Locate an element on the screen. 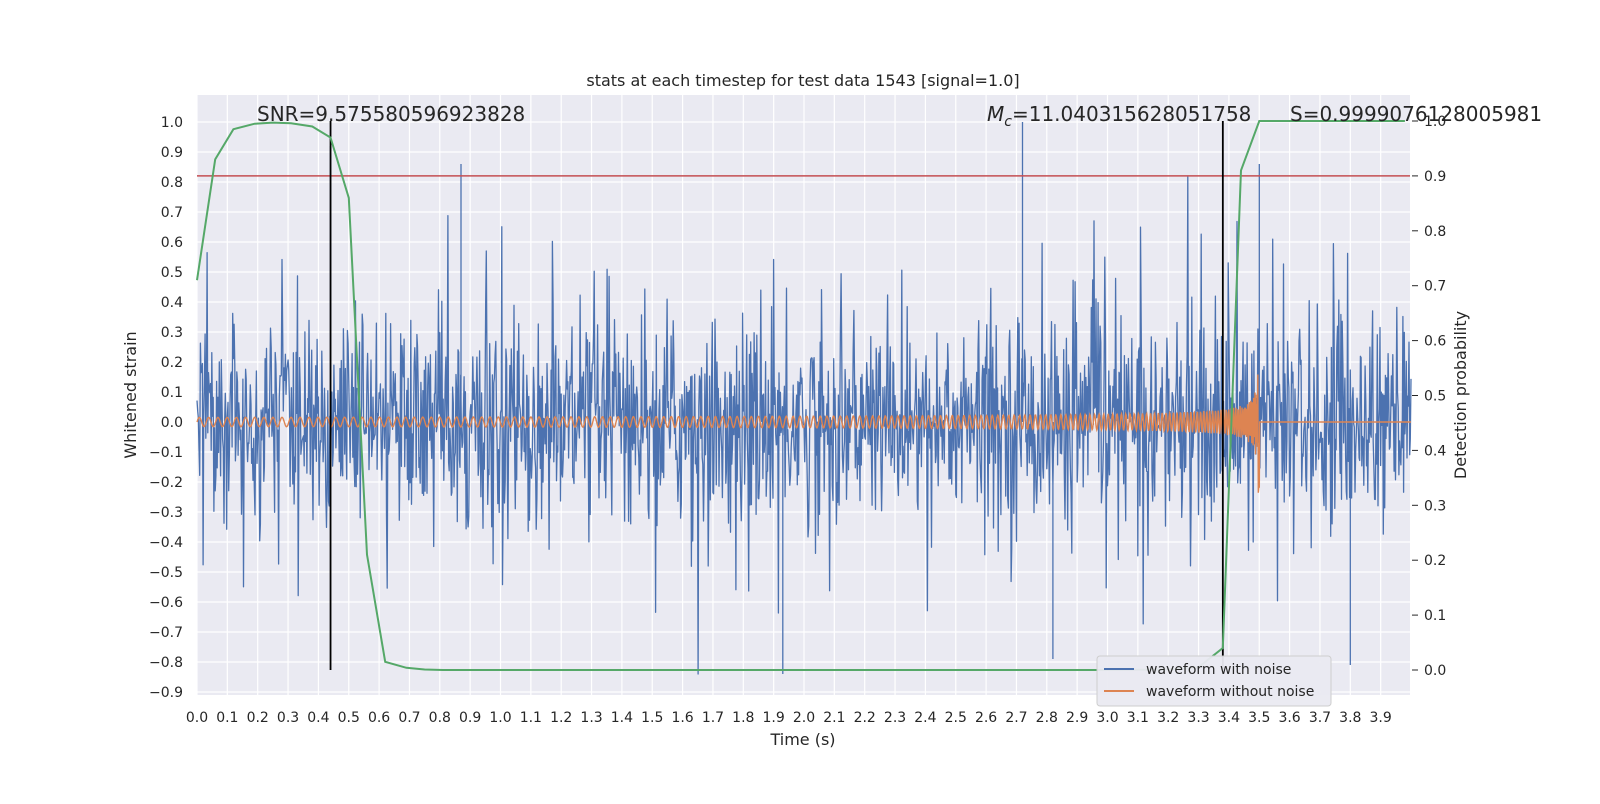  y-tick-label: −0.8 is located at coordinates (166, 663).